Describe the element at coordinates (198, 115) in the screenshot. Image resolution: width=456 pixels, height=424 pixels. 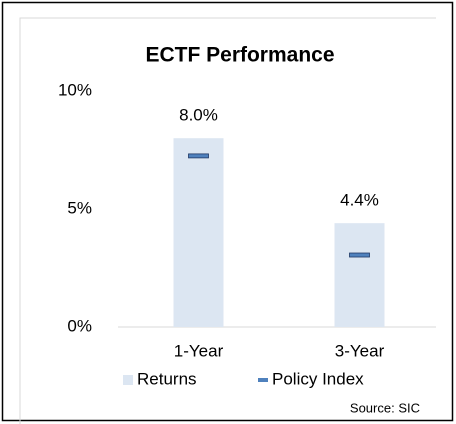
I see `value-label: 8.0%` at that location.